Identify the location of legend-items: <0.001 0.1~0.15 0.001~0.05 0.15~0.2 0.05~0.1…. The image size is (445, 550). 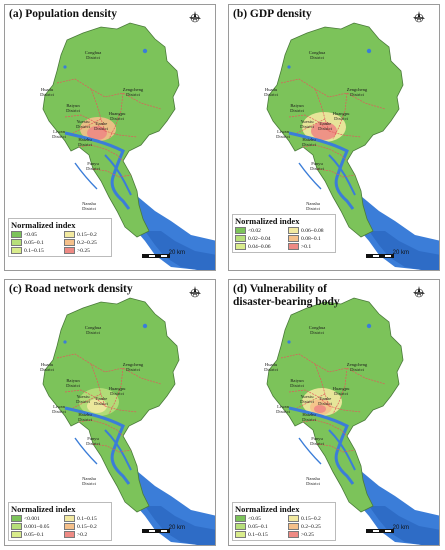
(60, 526).